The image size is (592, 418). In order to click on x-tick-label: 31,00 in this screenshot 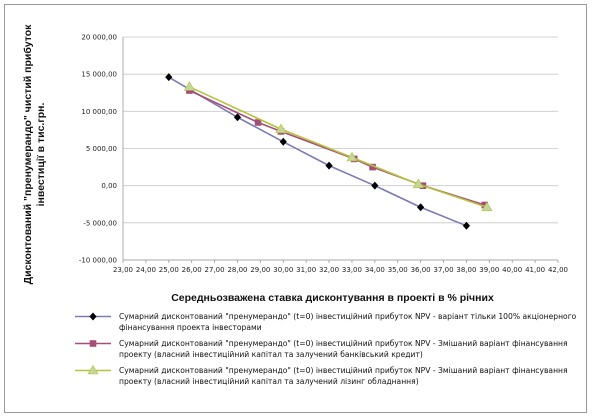, I will do `click(306, 270)`.